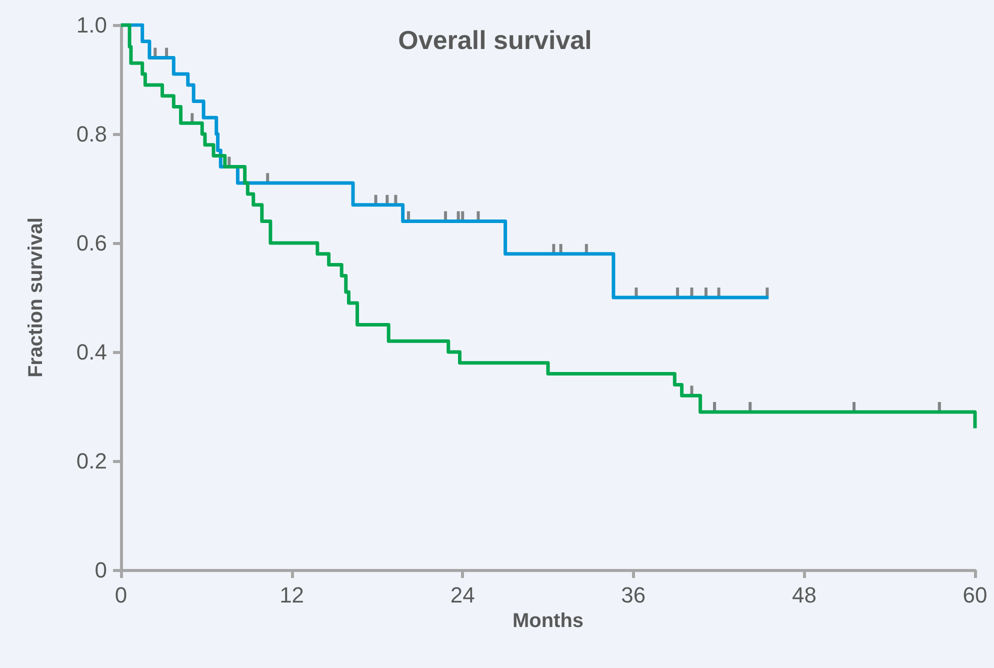 The height and width of the screenshot is (668, 994). I want to click on y-tick-label: 0, so click(100, 570).